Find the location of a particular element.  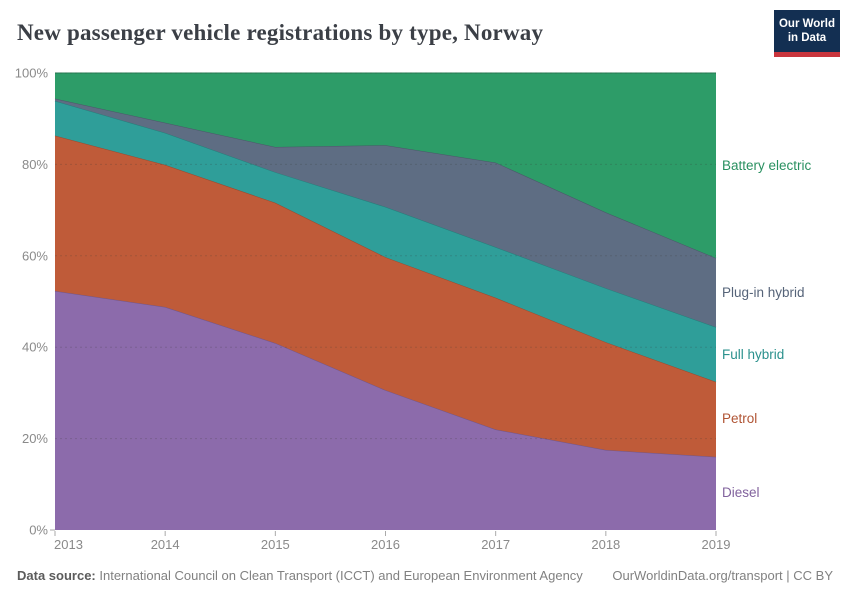

legend-label-petrol: Petrol is located at coordinates (740, 419).